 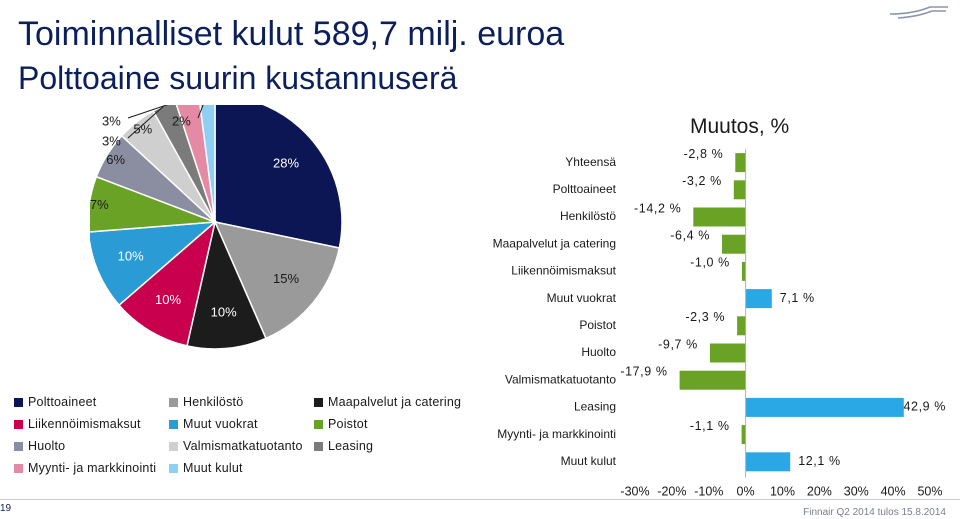 I want to click on legend-item-3: Liikennöimismaksut, so click(x=77, y=424).